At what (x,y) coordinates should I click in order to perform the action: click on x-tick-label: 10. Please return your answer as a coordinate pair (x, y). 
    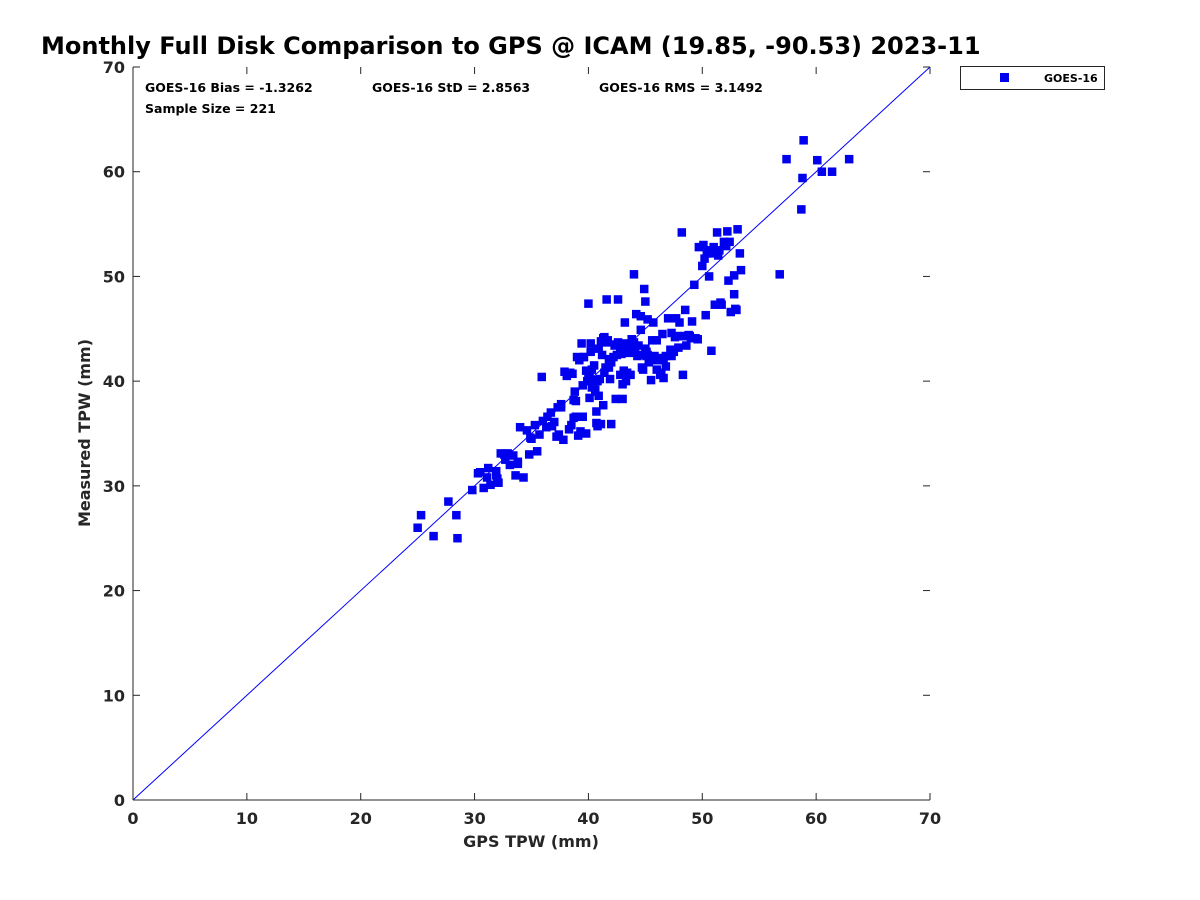
    Looking at the image, I should click on (247, 818).